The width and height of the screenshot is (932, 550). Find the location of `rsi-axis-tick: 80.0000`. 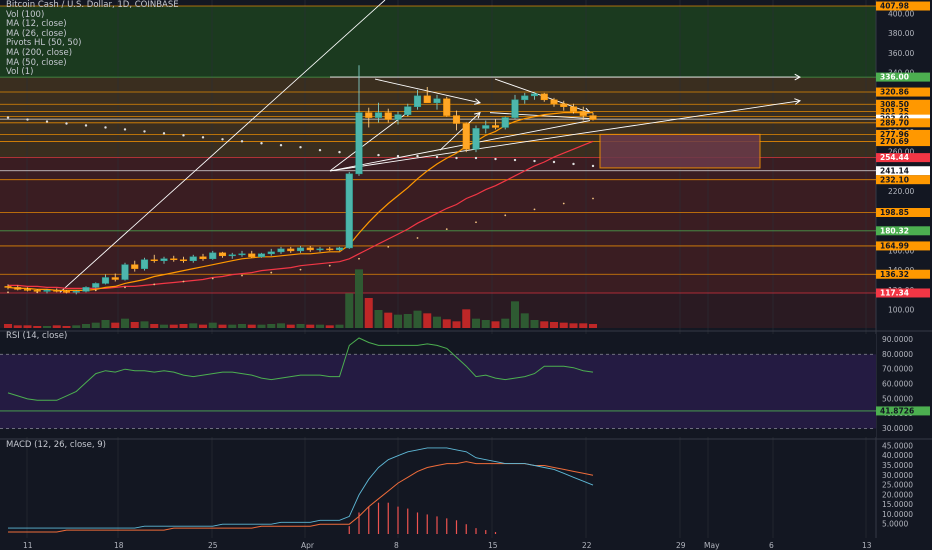

rsi-axis-tick: 80.0000 is located at coordinates (897, 354).